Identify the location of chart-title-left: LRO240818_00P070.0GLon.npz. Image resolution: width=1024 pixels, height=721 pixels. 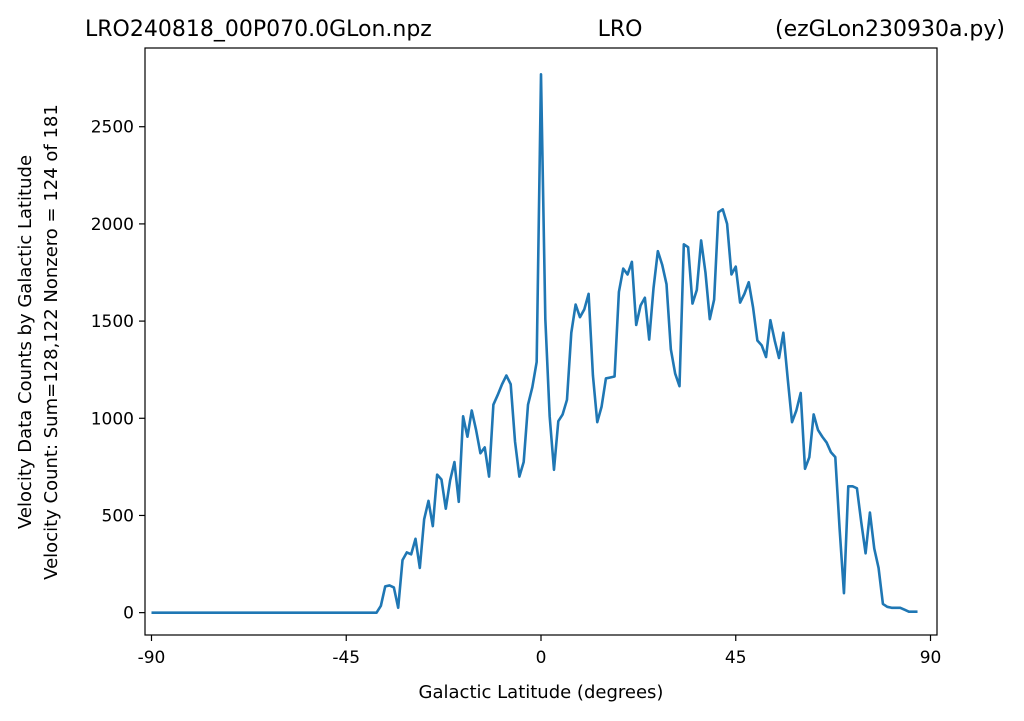
(258, 29).